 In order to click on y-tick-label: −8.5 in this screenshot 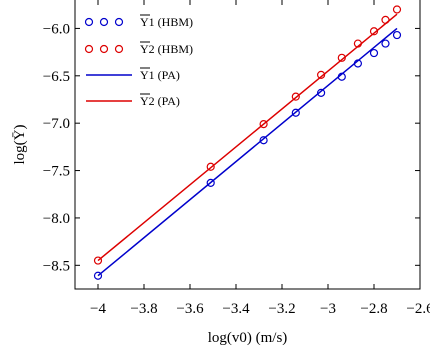, I will do `click(56, 266)`.